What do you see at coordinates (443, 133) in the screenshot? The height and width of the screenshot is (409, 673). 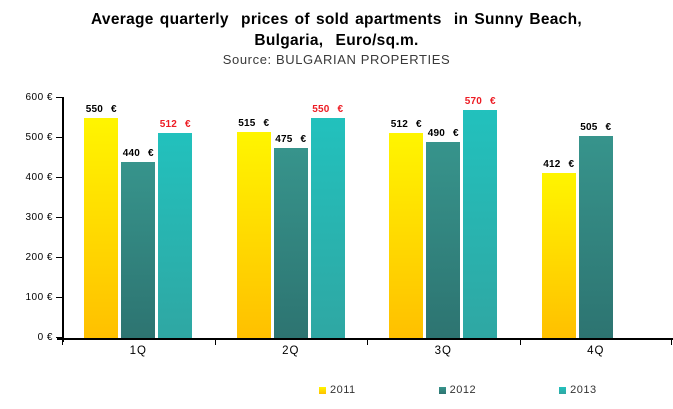 I see `bar-value-label: 490 €` at bounding box center [443, 133].